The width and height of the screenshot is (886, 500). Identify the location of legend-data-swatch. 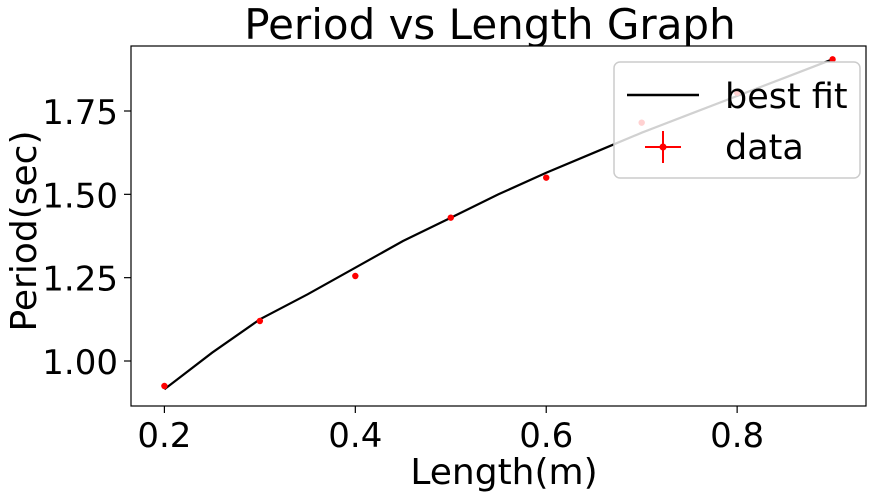
(663, 147).